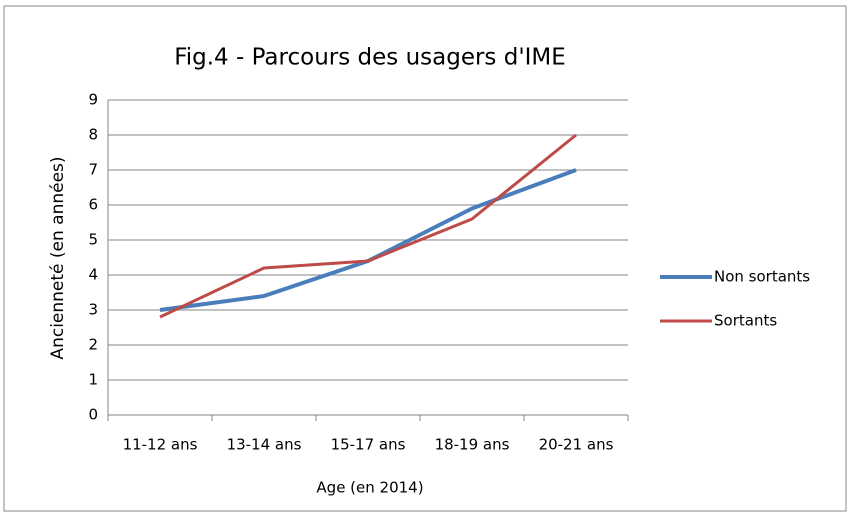 Image resolution: width=851 pixels, height=517 pixels. I want to click on legend-label: Sortants, so click(745, 321).